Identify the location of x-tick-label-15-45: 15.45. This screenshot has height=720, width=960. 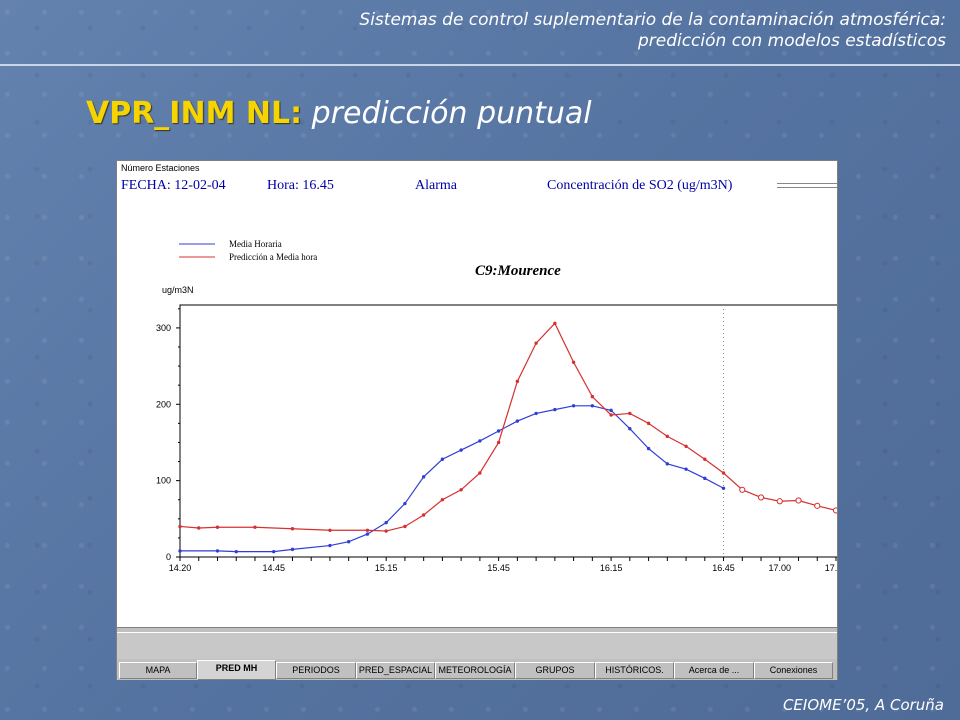
(498, 568).